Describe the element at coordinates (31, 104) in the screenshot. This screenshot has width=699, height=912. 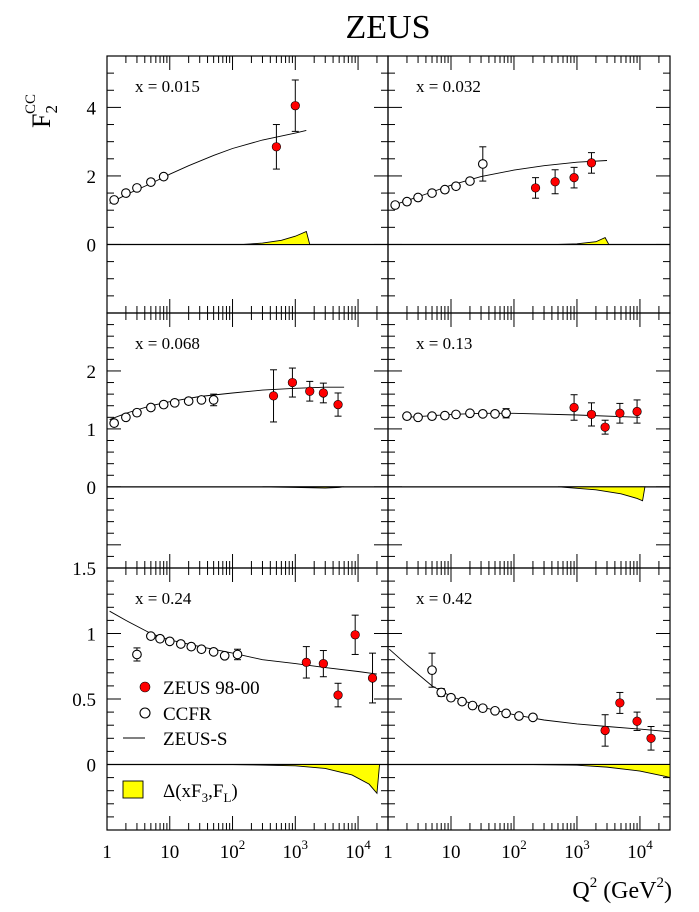
I see `y-axis-title-sup: CC` at that location.